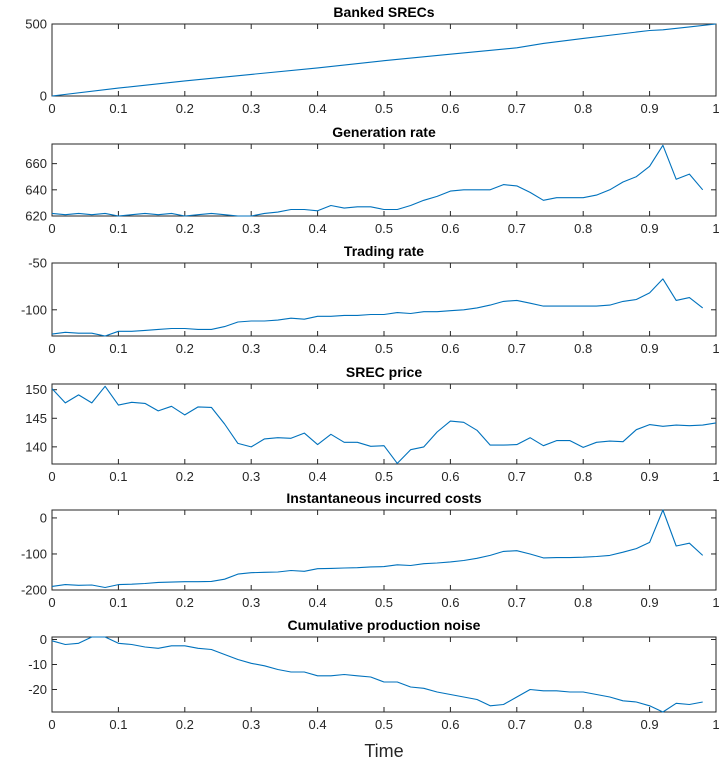 The image size is (719, 766). What do you see at coordinates (36, 216) in the screenshot?
I see `y-tick-label: 620` at bounding box center [36, 216].